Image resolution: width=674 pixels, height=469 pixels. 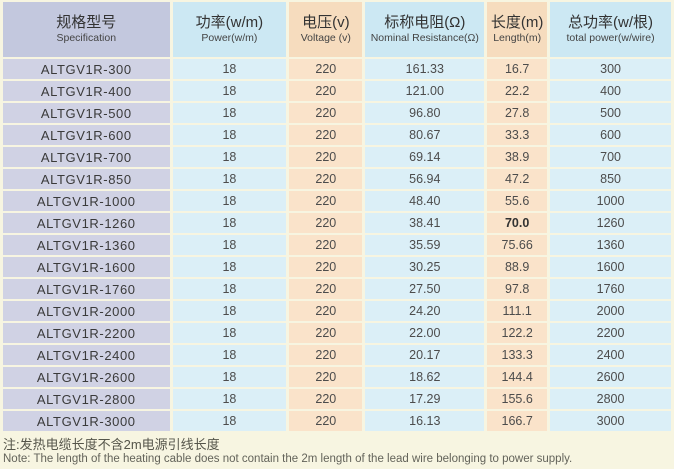 I want to click on column-header-specification-zh: 规格型号, so click(x=86, y=22).